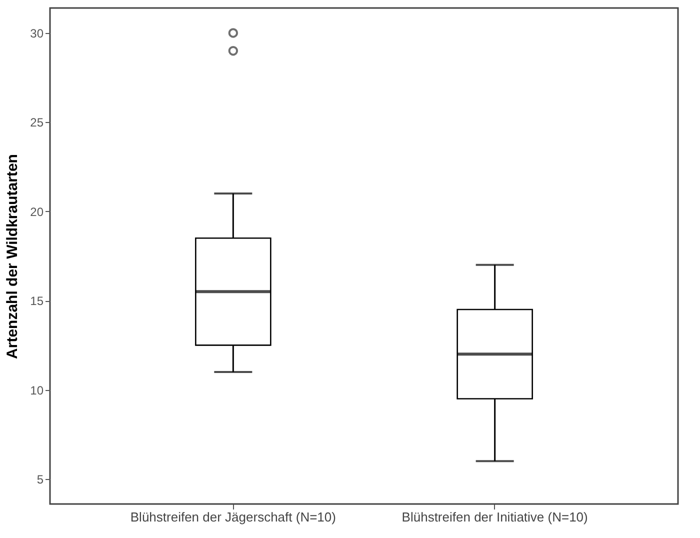 The height and width of the screenshot is (538, 700). What do you see at coordinates (37, 390) in the screenshot?
I see `y-tick-label: 10` at bounding box center [37, 390].